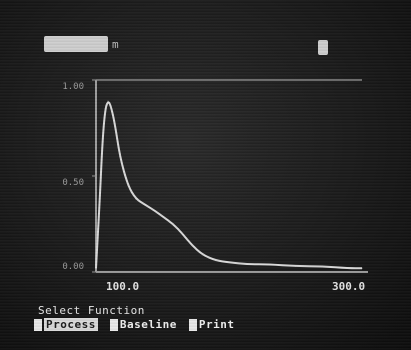 This screenshot has height=350, width=411. I want to click on menu-item-print: Print, so click(211, 324).